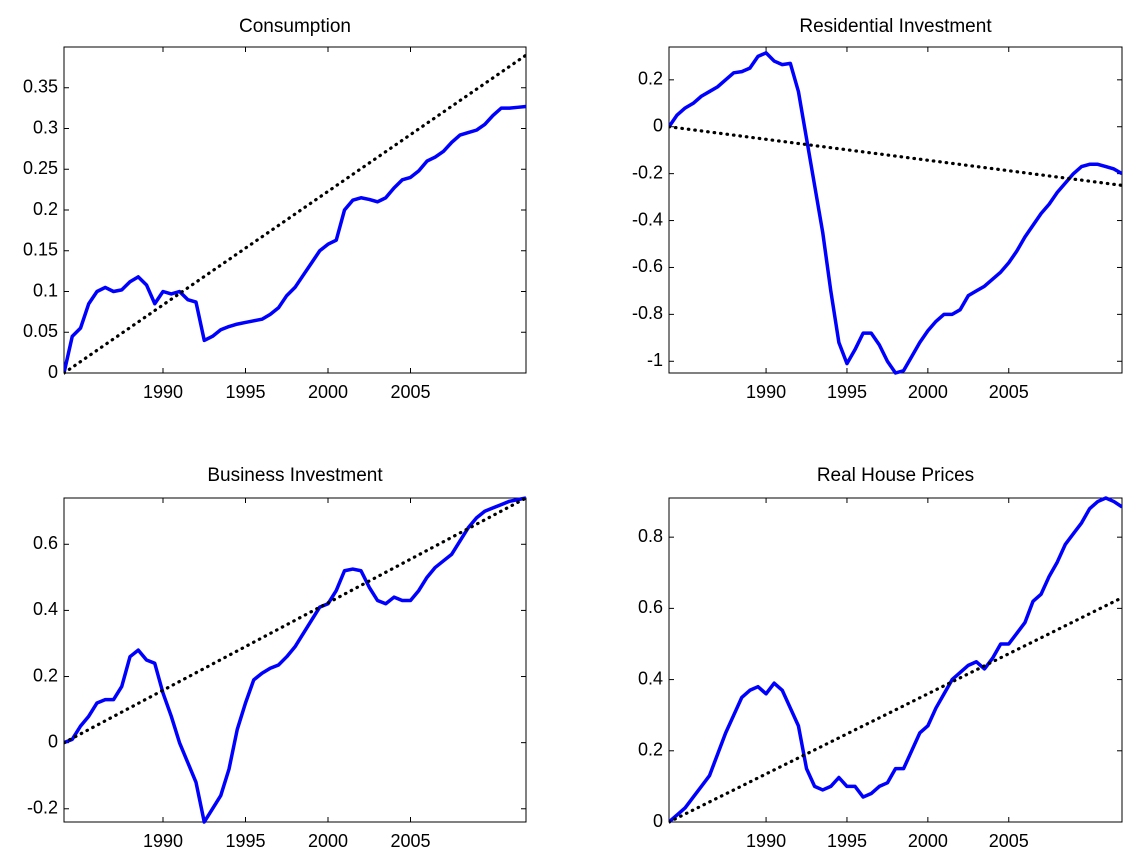 The image size is (1124, 850). Describe the element at coordinates (40, 331) in the screenshot. I see `y-tick-label: 0.05` at that location.